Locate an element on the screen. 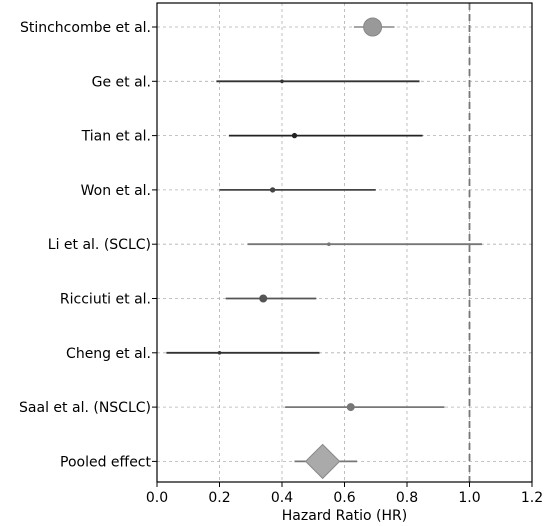 The width and height of the screenshot is (550, 526). x-tick-label-0: 0.0 is located at coordinates (157, 498).